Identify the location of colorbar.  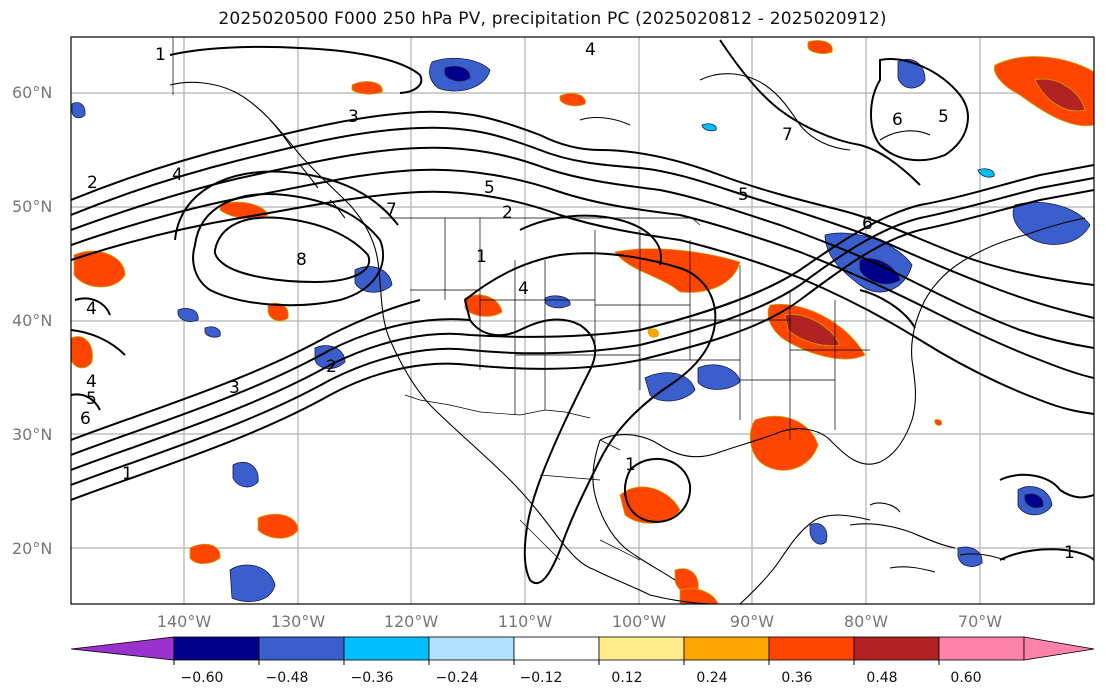
(582, 648).